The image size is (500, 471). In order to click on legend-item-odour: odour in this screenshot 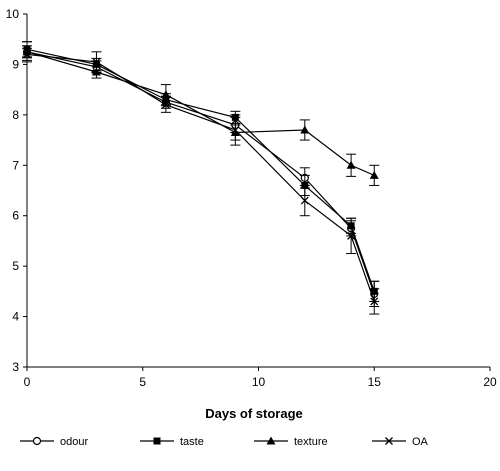, I will do `click(54, 442)`.